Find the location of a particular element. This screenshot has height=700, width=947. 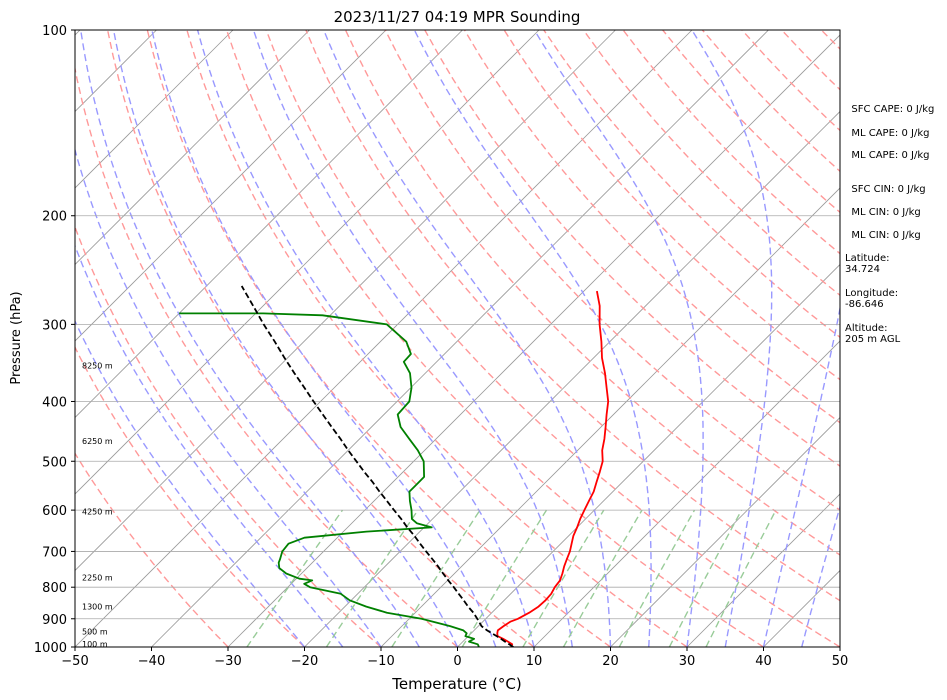

longitude-value: -86.646 is located at coordinates (864, 304).